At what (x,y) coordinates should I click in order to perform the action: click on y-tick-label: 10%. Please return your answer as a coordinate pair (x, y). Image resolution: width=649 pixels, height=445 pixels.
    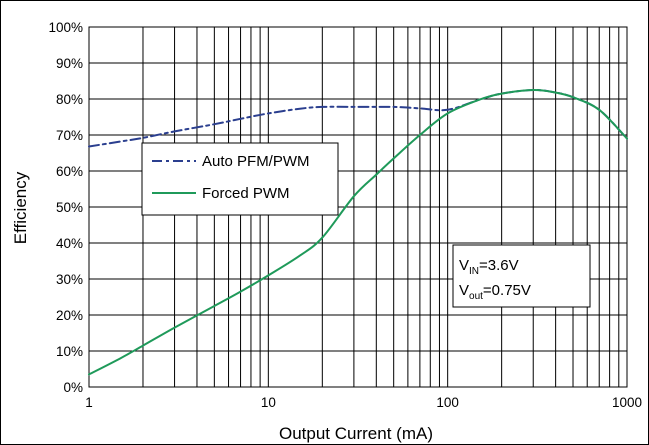
    Looking at the image, I should click on (69, 351).